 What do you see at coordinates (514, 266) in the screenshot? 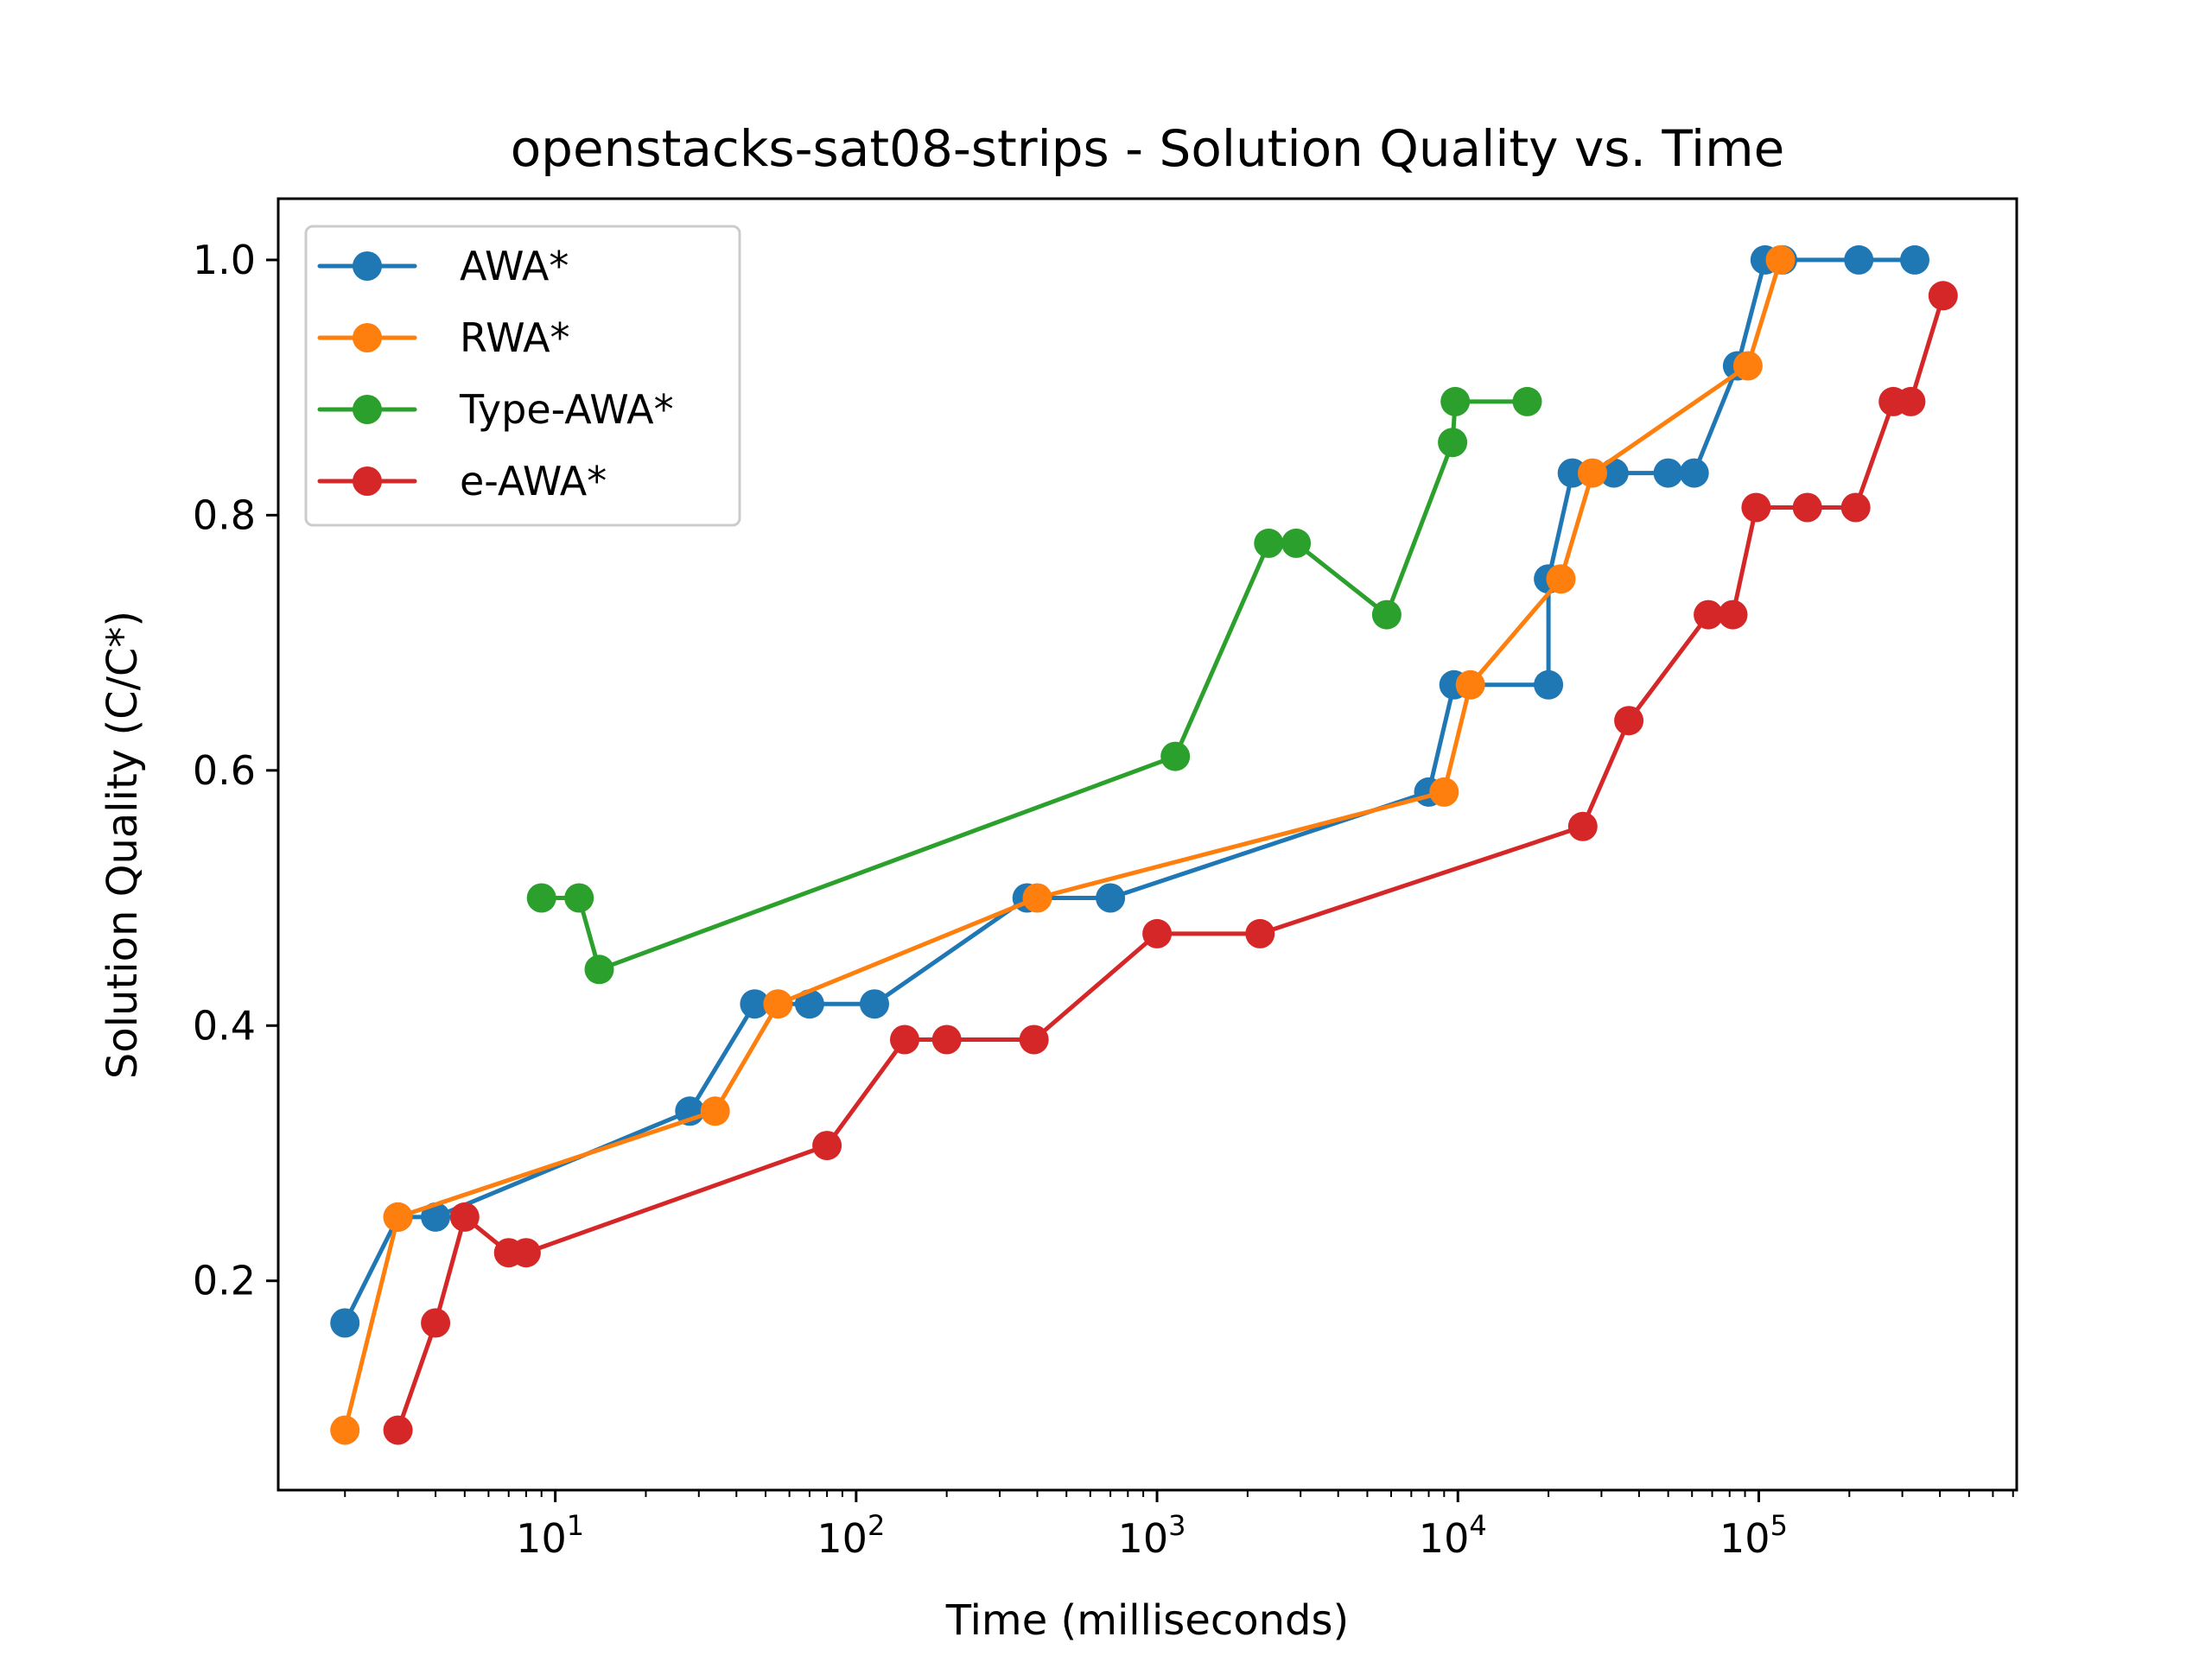
I see `legend-label: AWA*` at bounding box center [514, 266].